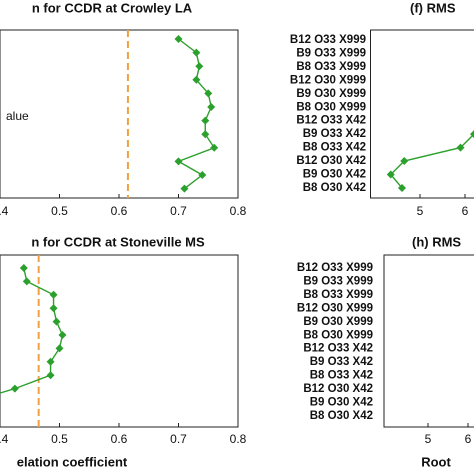  I want to click on x-axis-label: Root, so click(436, 461).